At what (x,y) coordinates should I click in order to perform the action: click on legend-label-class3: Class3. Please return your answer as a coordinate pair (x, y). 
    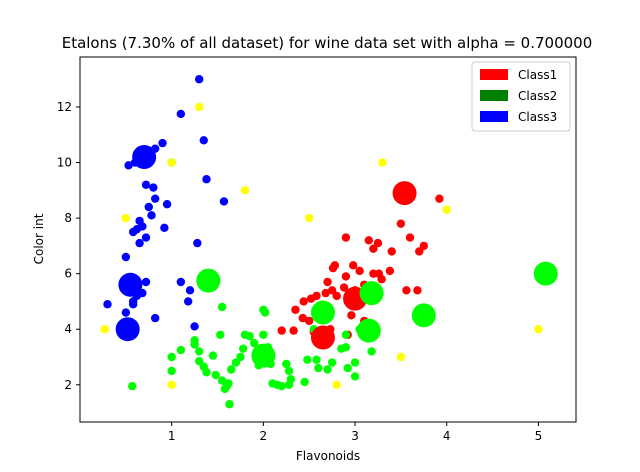
    Looking at the image, I should click on (537, 117).